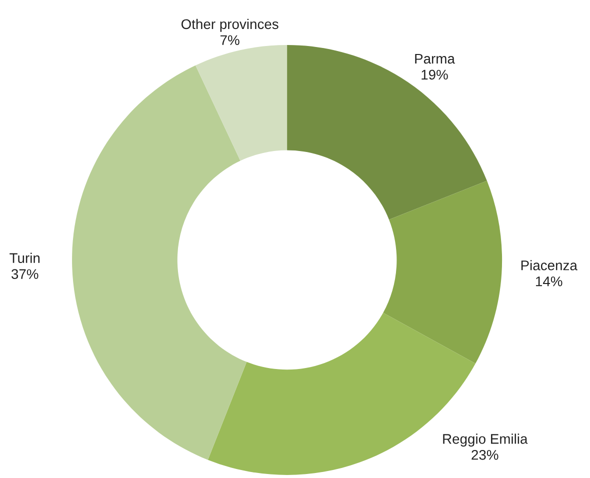 The height and width of the screenshot is (478, 590). I want to click on slice-label: Turin, so click(25, 258).